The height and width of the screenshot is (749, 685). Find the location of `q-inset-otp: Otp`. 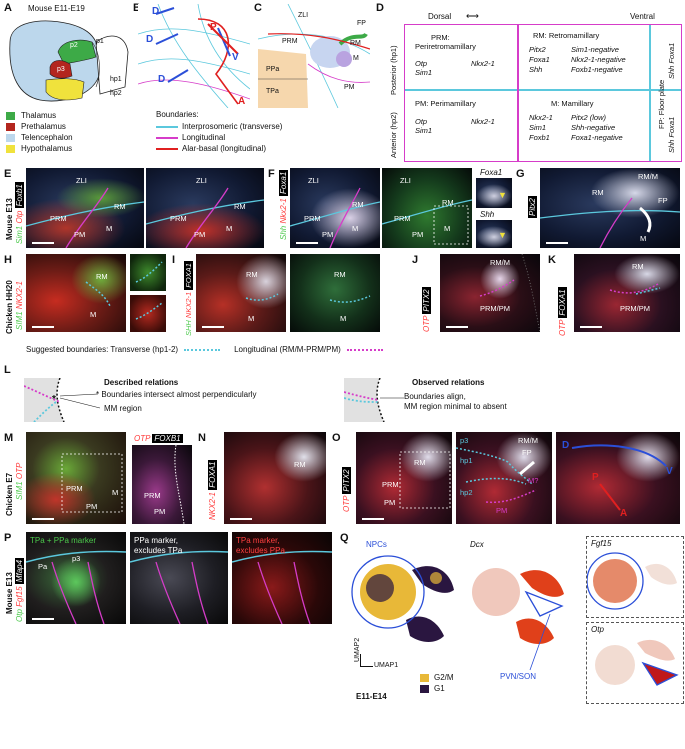

q-inset-otp: Otp is located at coordinates (635, 663).